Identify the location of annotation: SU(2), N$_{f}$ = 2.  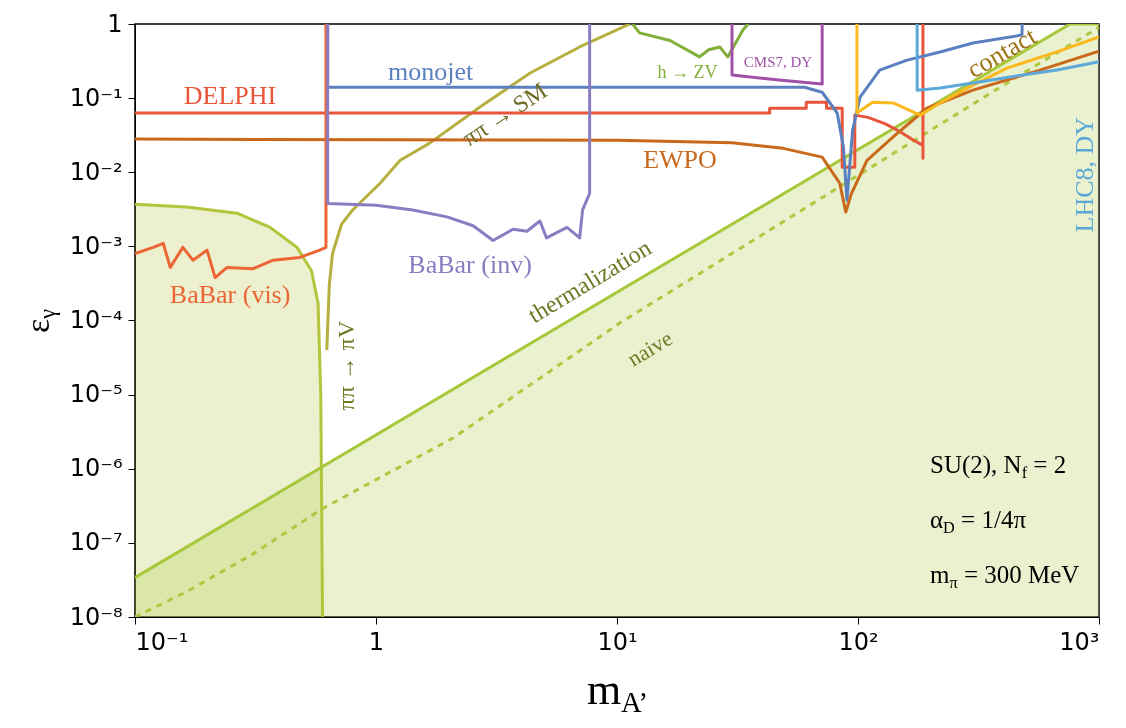
(998, 466).